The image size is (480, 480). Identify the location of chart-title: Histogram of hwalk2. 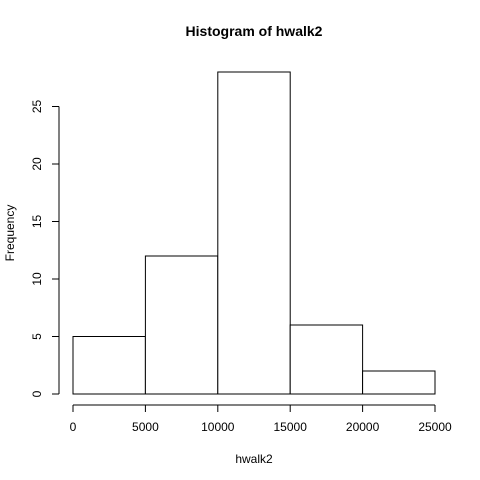
(254, 31).